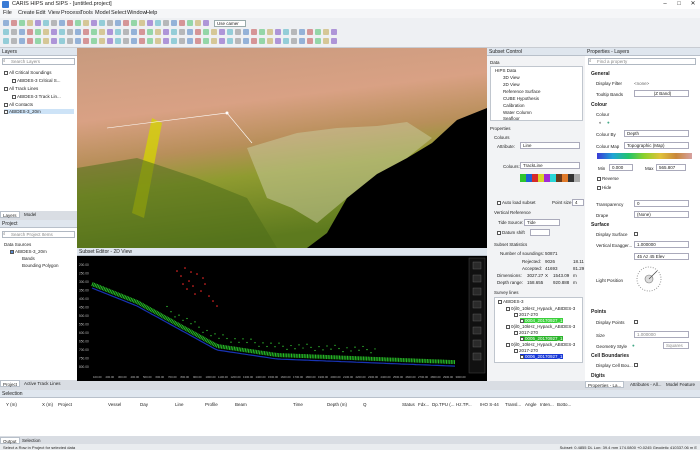  Describe the element at coordinates (408, 404) in the screenshot. I see `column-header: Status` at that location.